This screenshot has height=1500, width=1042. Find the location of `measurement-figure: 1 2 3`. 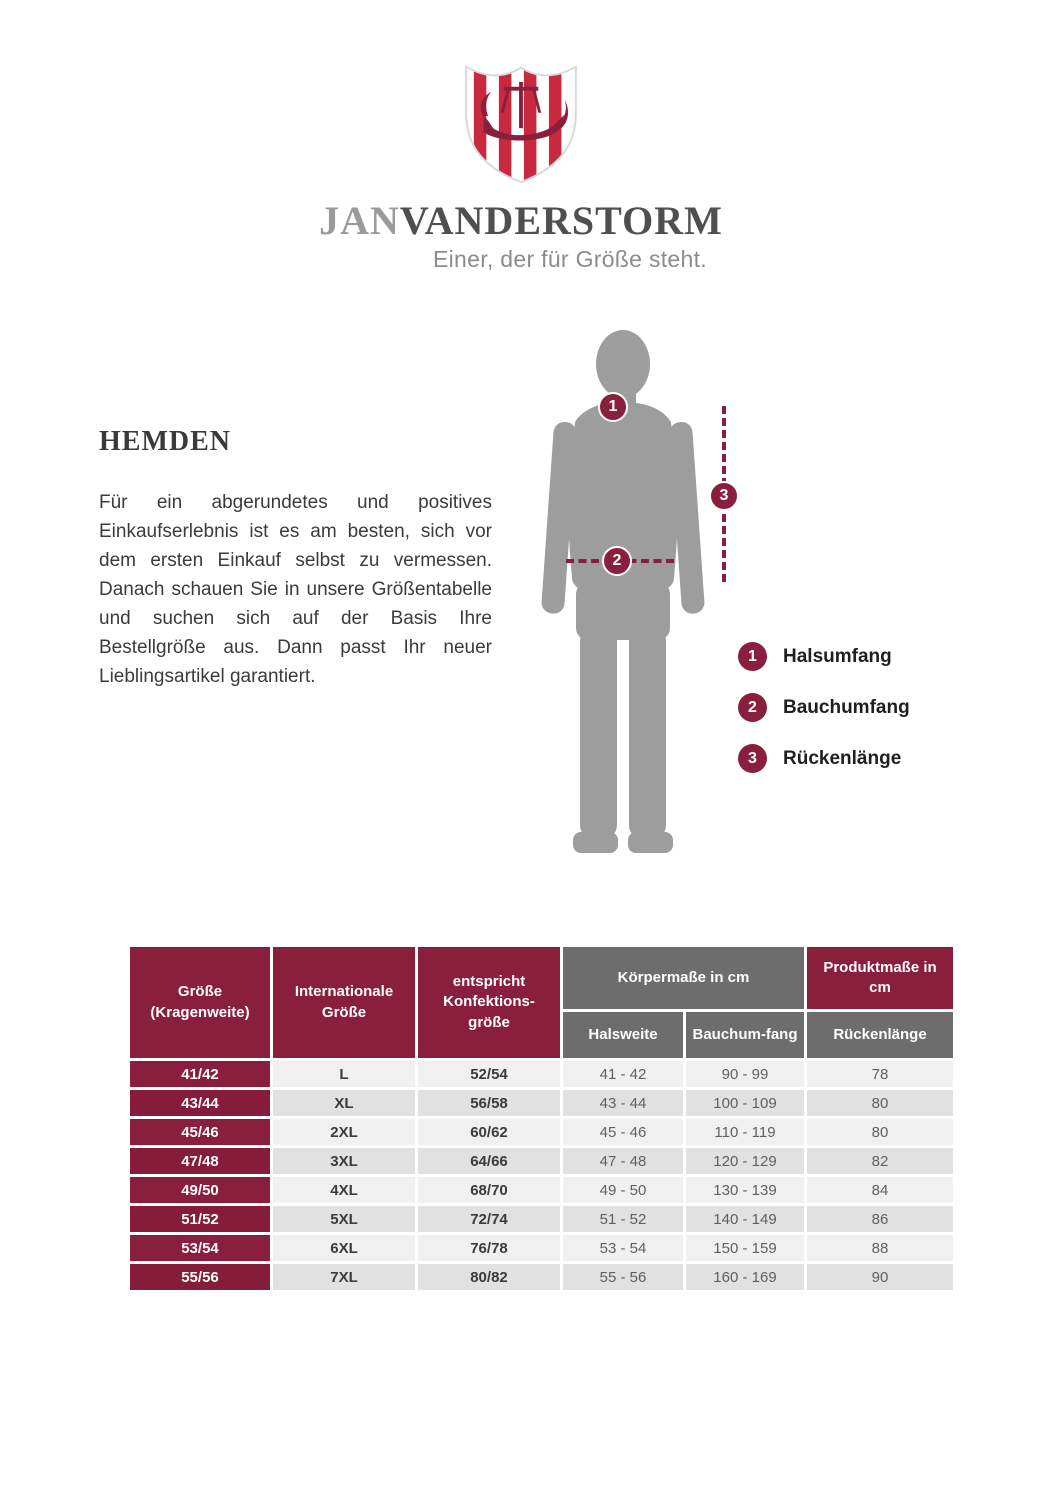

measurement-figure: 1 2 3 is located at coordinates (738, 595).